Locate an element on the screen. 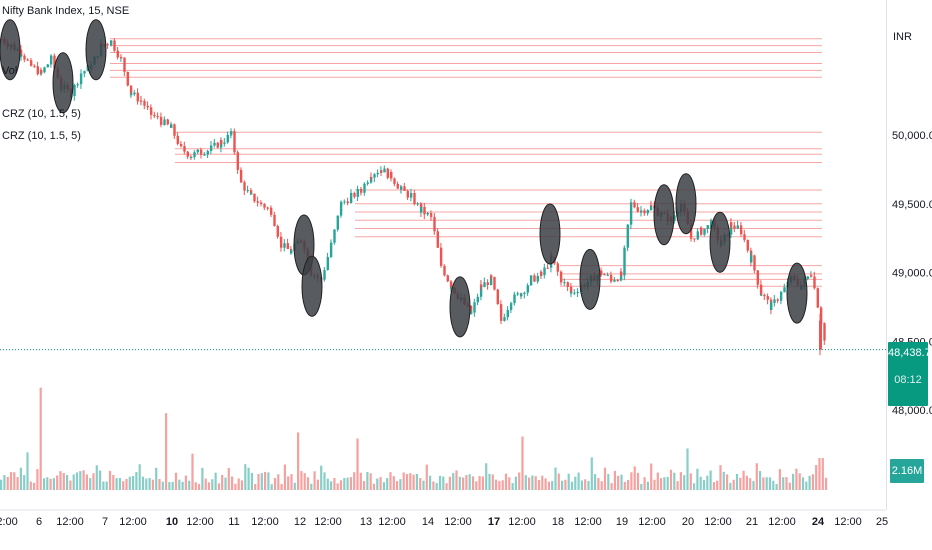  x-tick-label-19: 19 is located at coordinates (622, 522).